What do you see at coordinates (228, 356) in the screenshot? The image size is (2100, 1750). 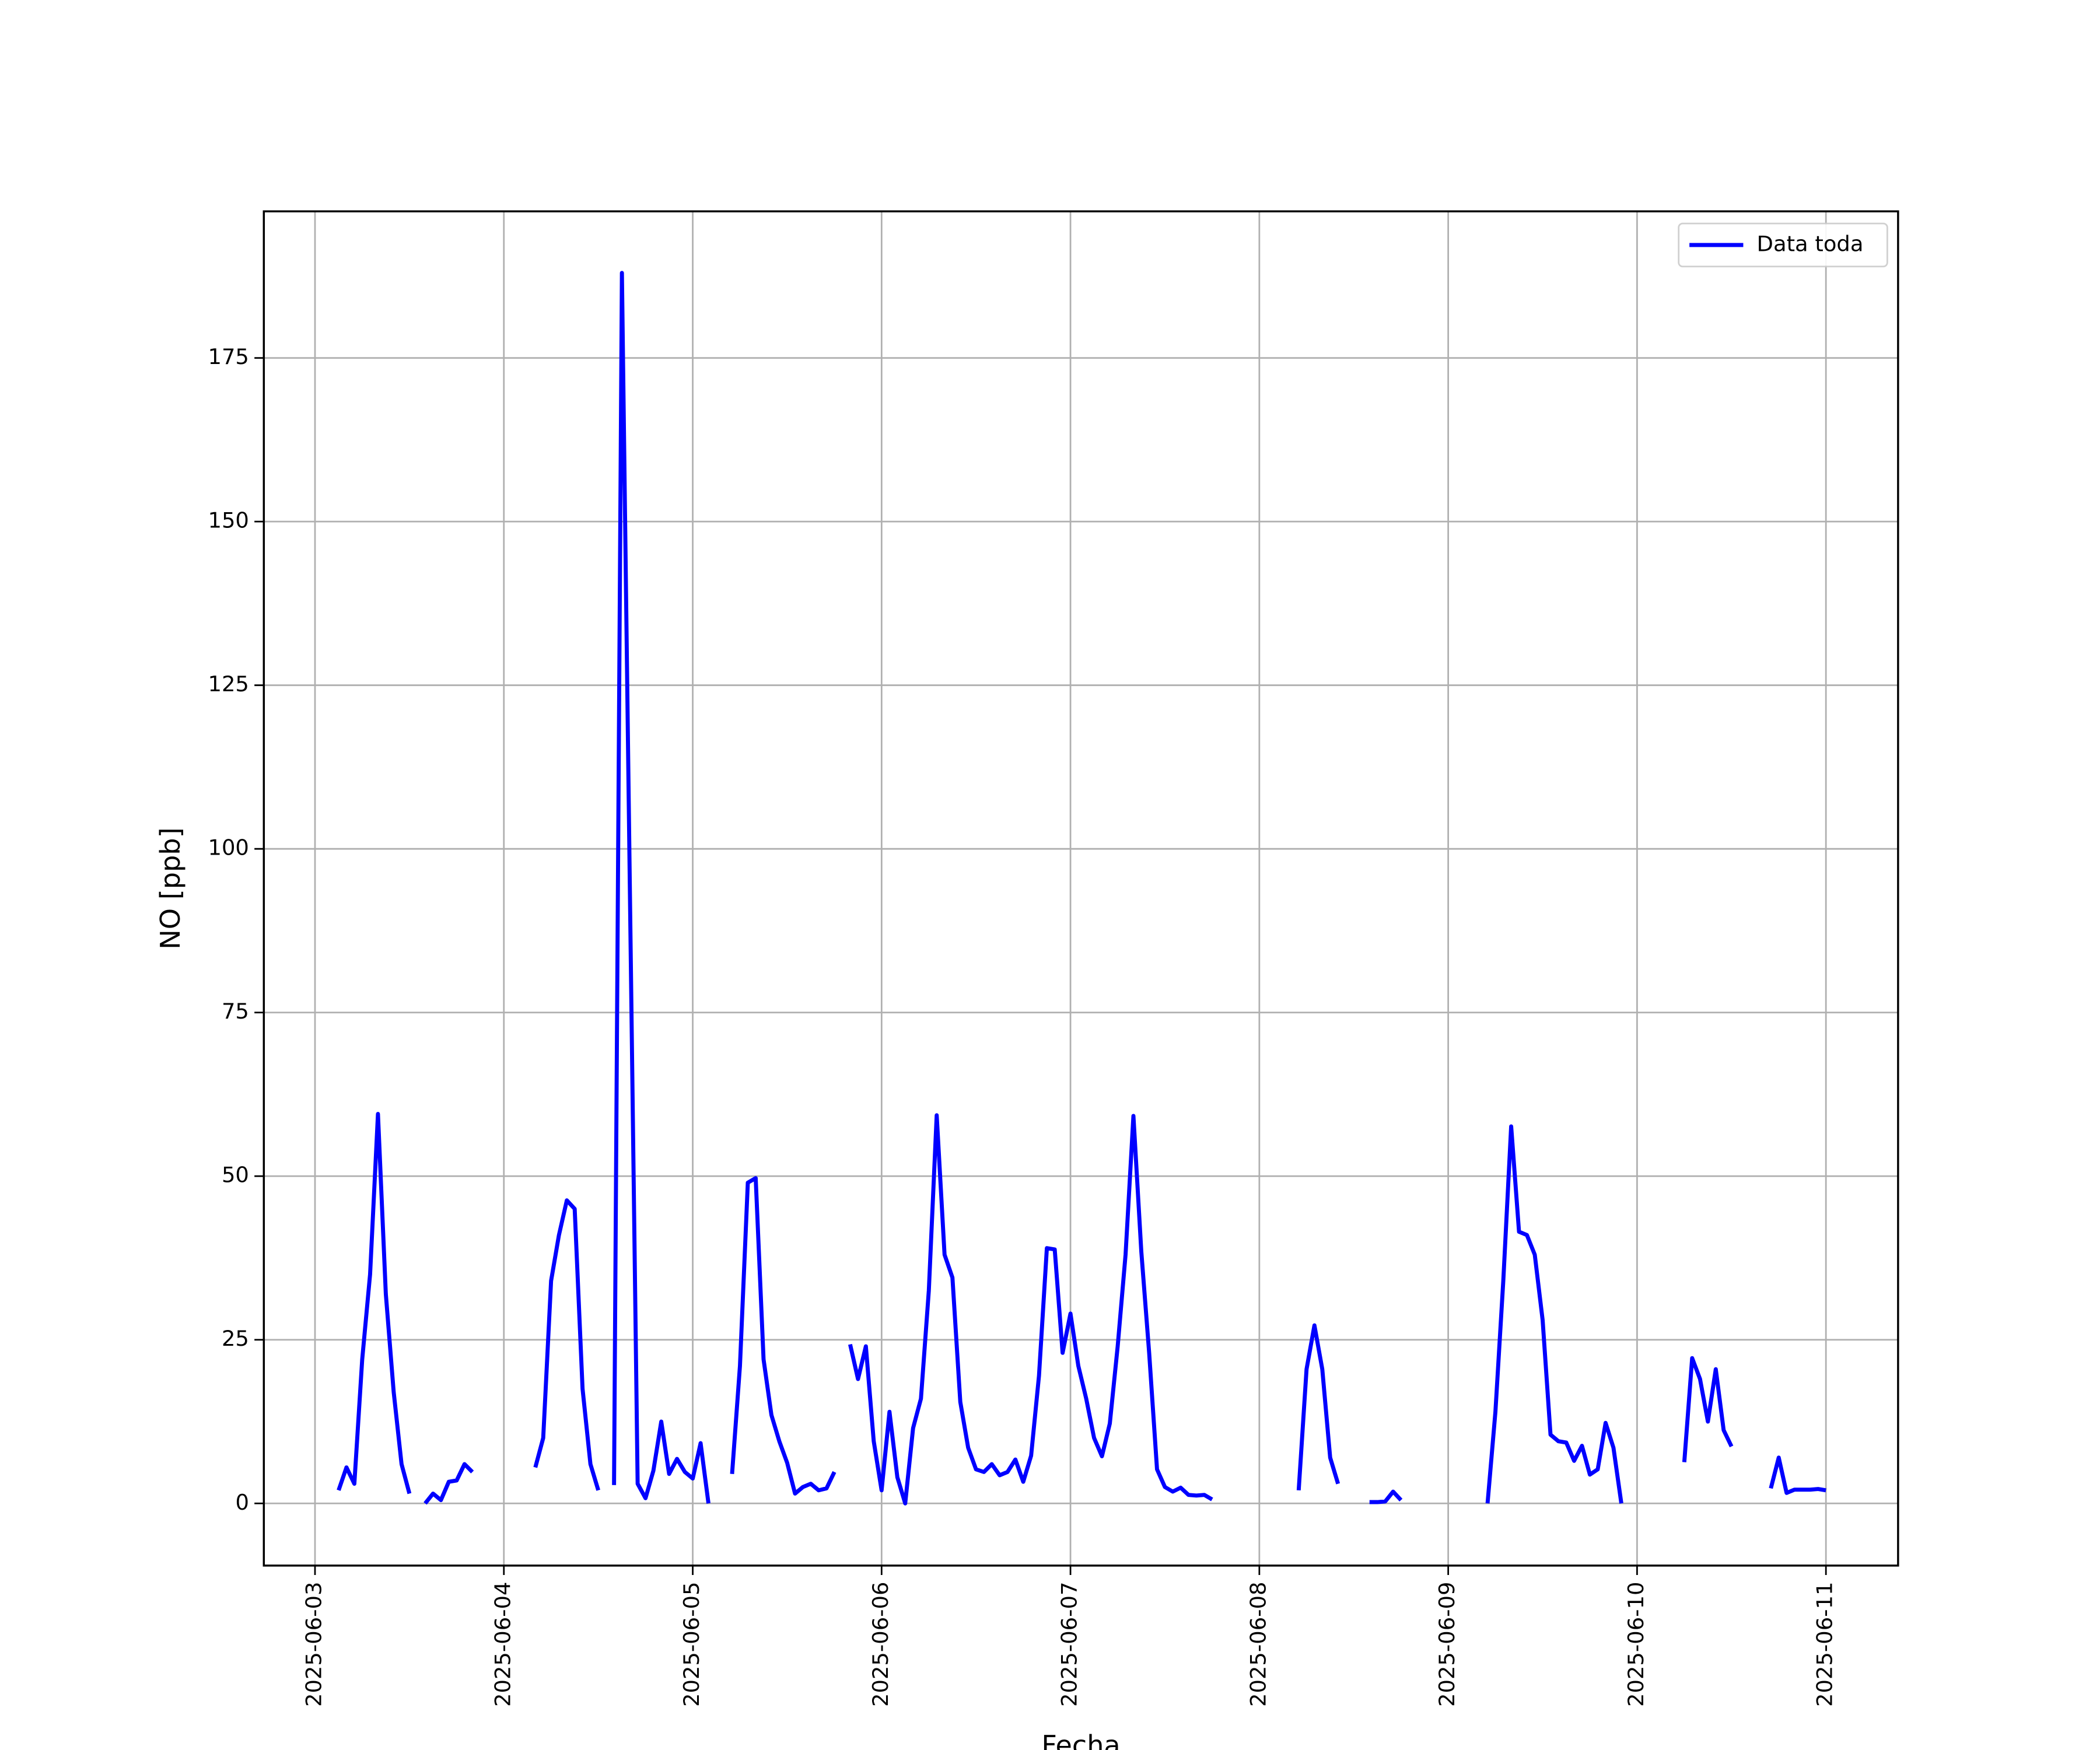 I see `y-tick-label: 175` at bounding box center [228, 356].